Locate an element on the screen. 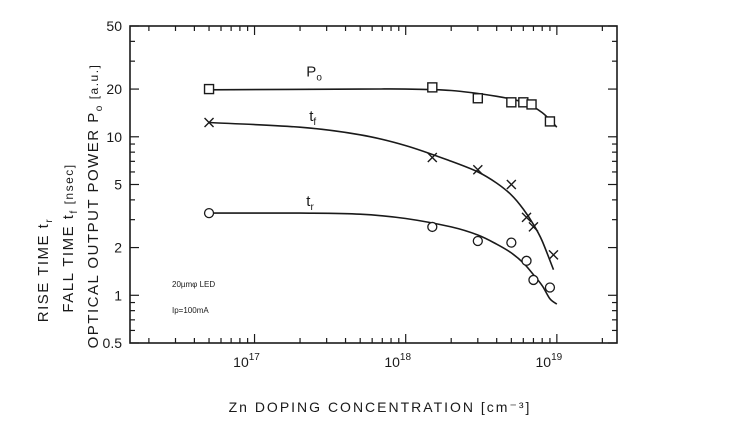  x-axis-label: Zn DOPING CONCENTRATION [cm⁻³] is located at coordinates (380, 407).